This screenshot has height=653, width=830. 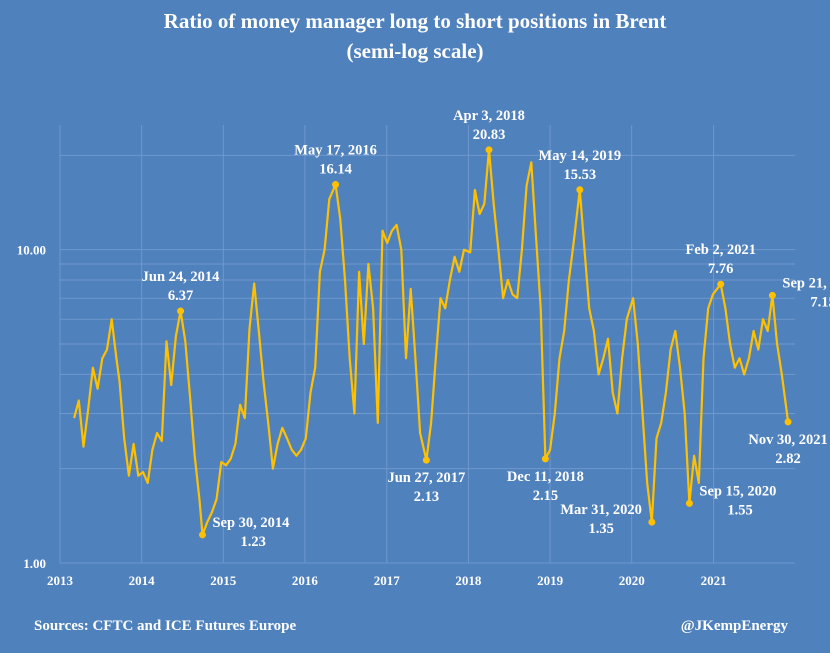 I want to click on annotation-value: 2.82, so click(x=787, y=459).